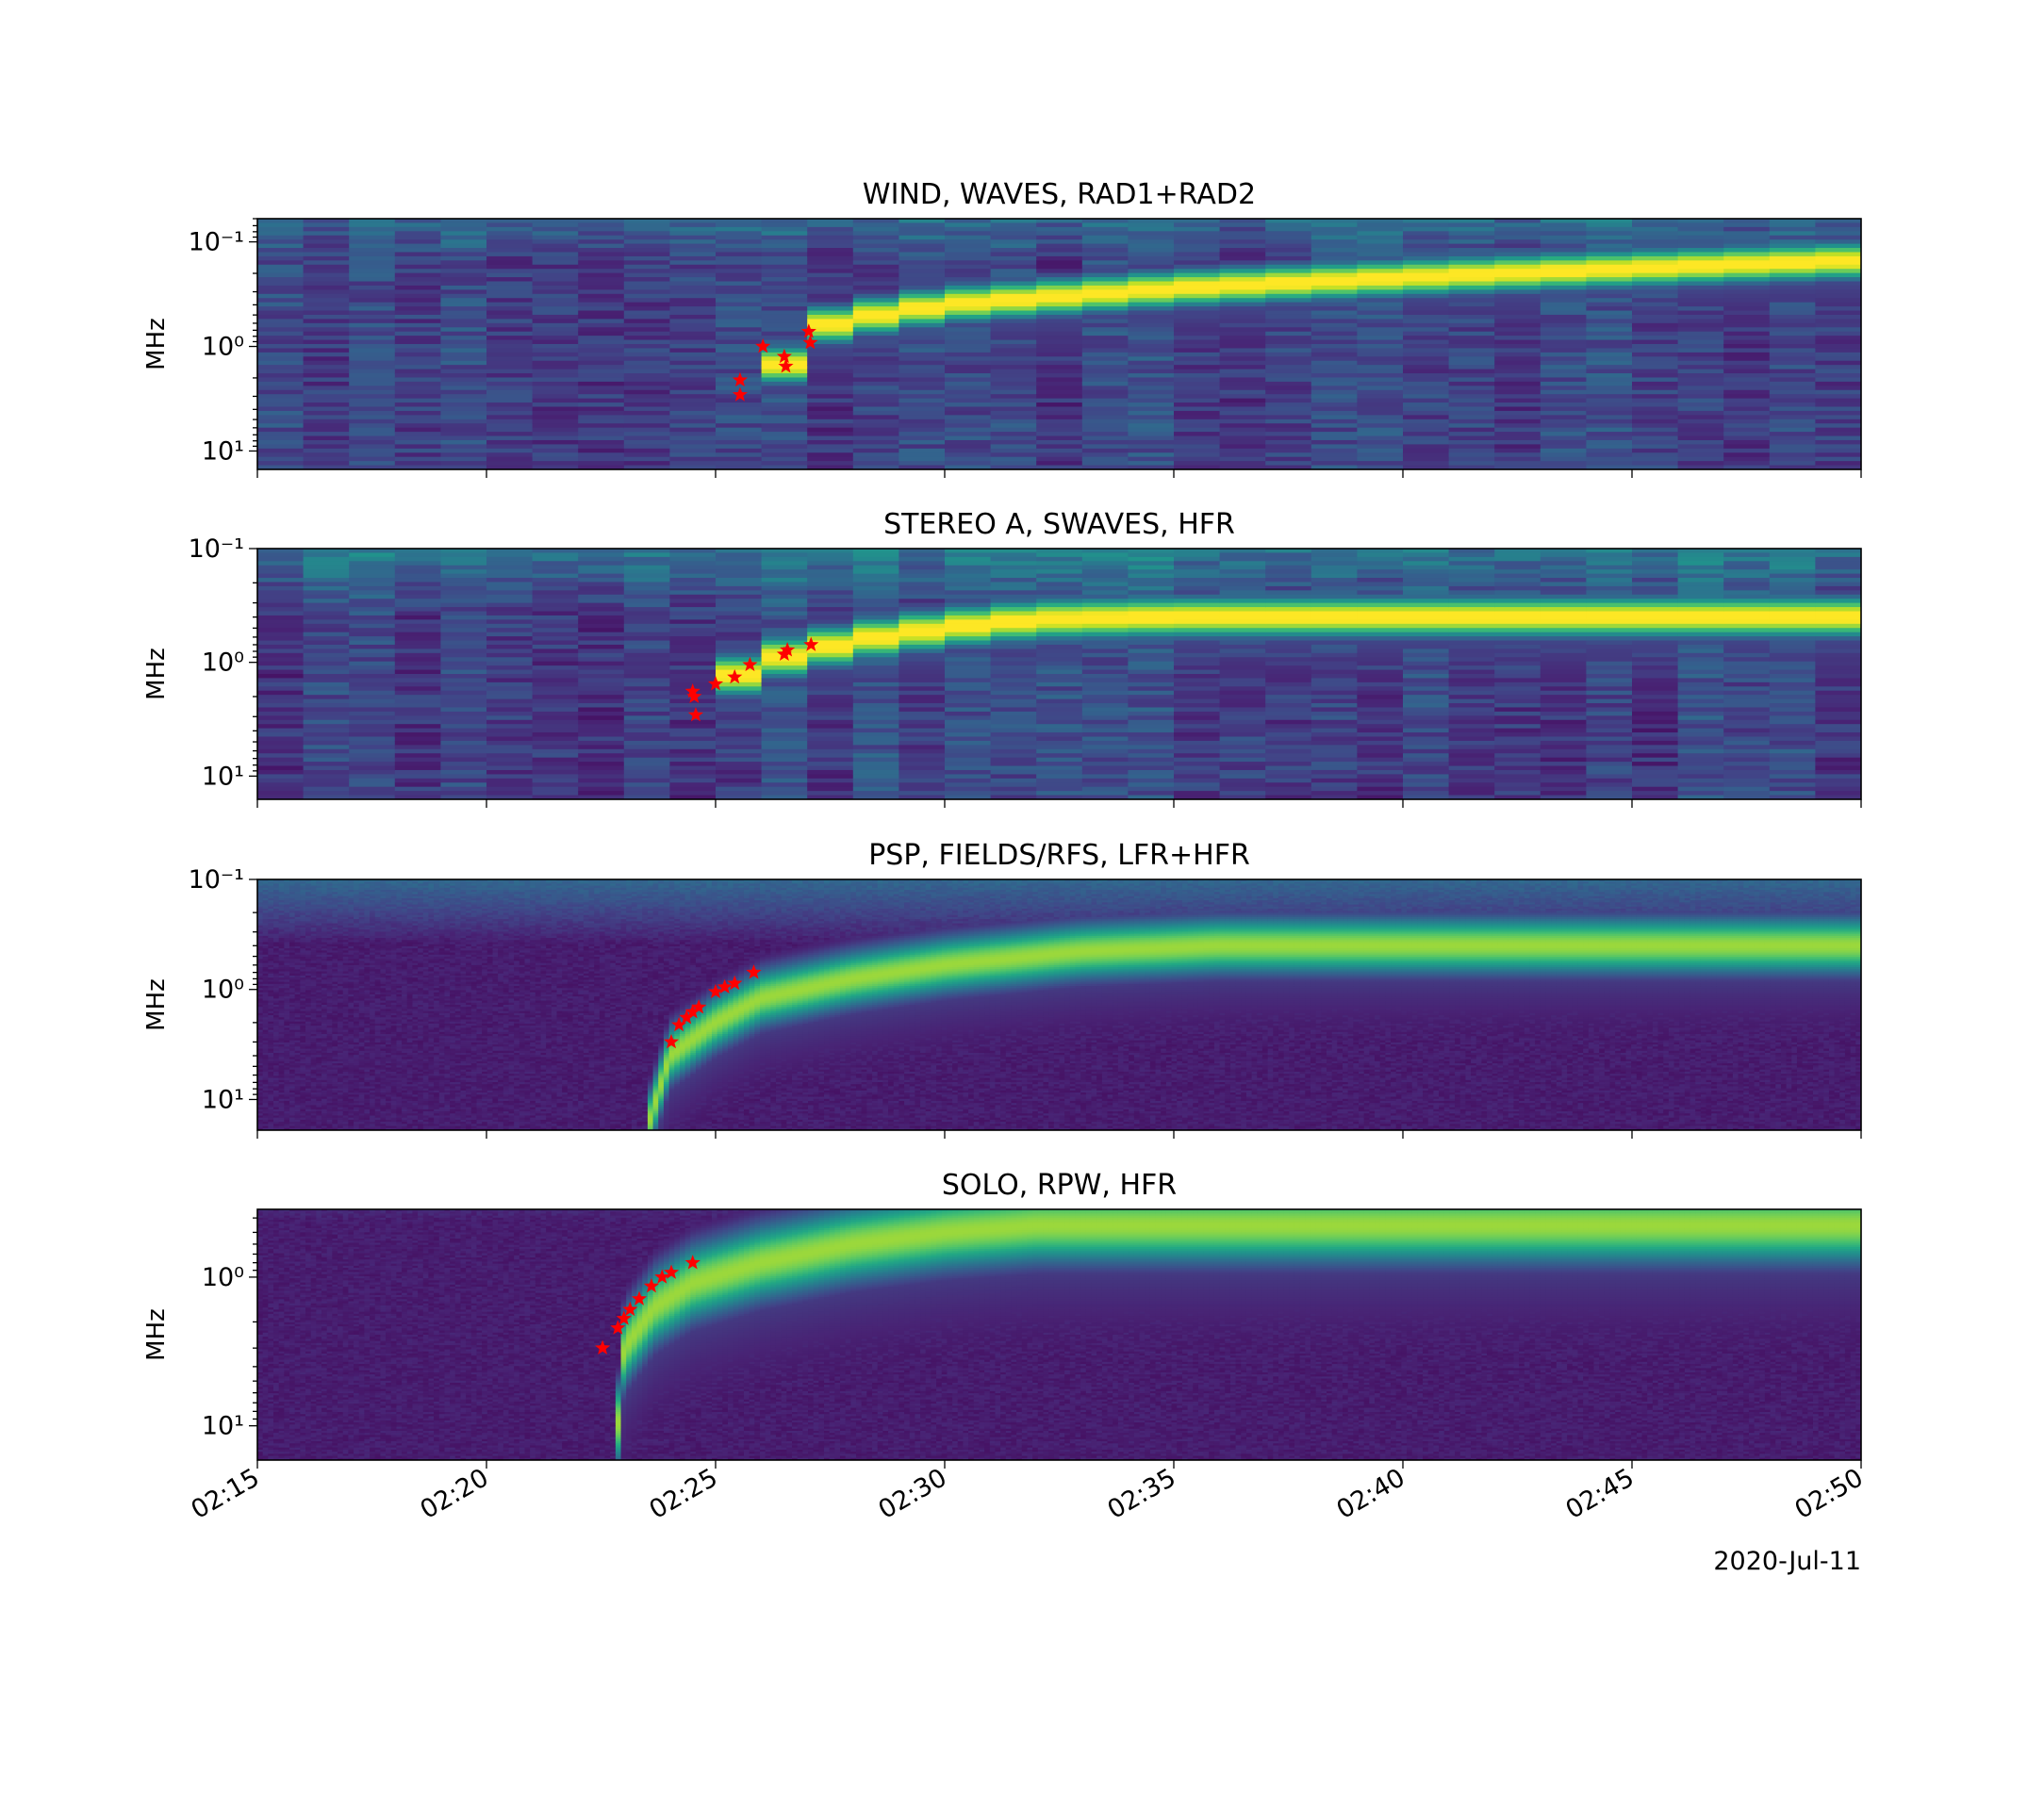 This screenshot has width=2044, height=1806. I want to click on y-axis-label-3: MHz, so click(156, 1004).